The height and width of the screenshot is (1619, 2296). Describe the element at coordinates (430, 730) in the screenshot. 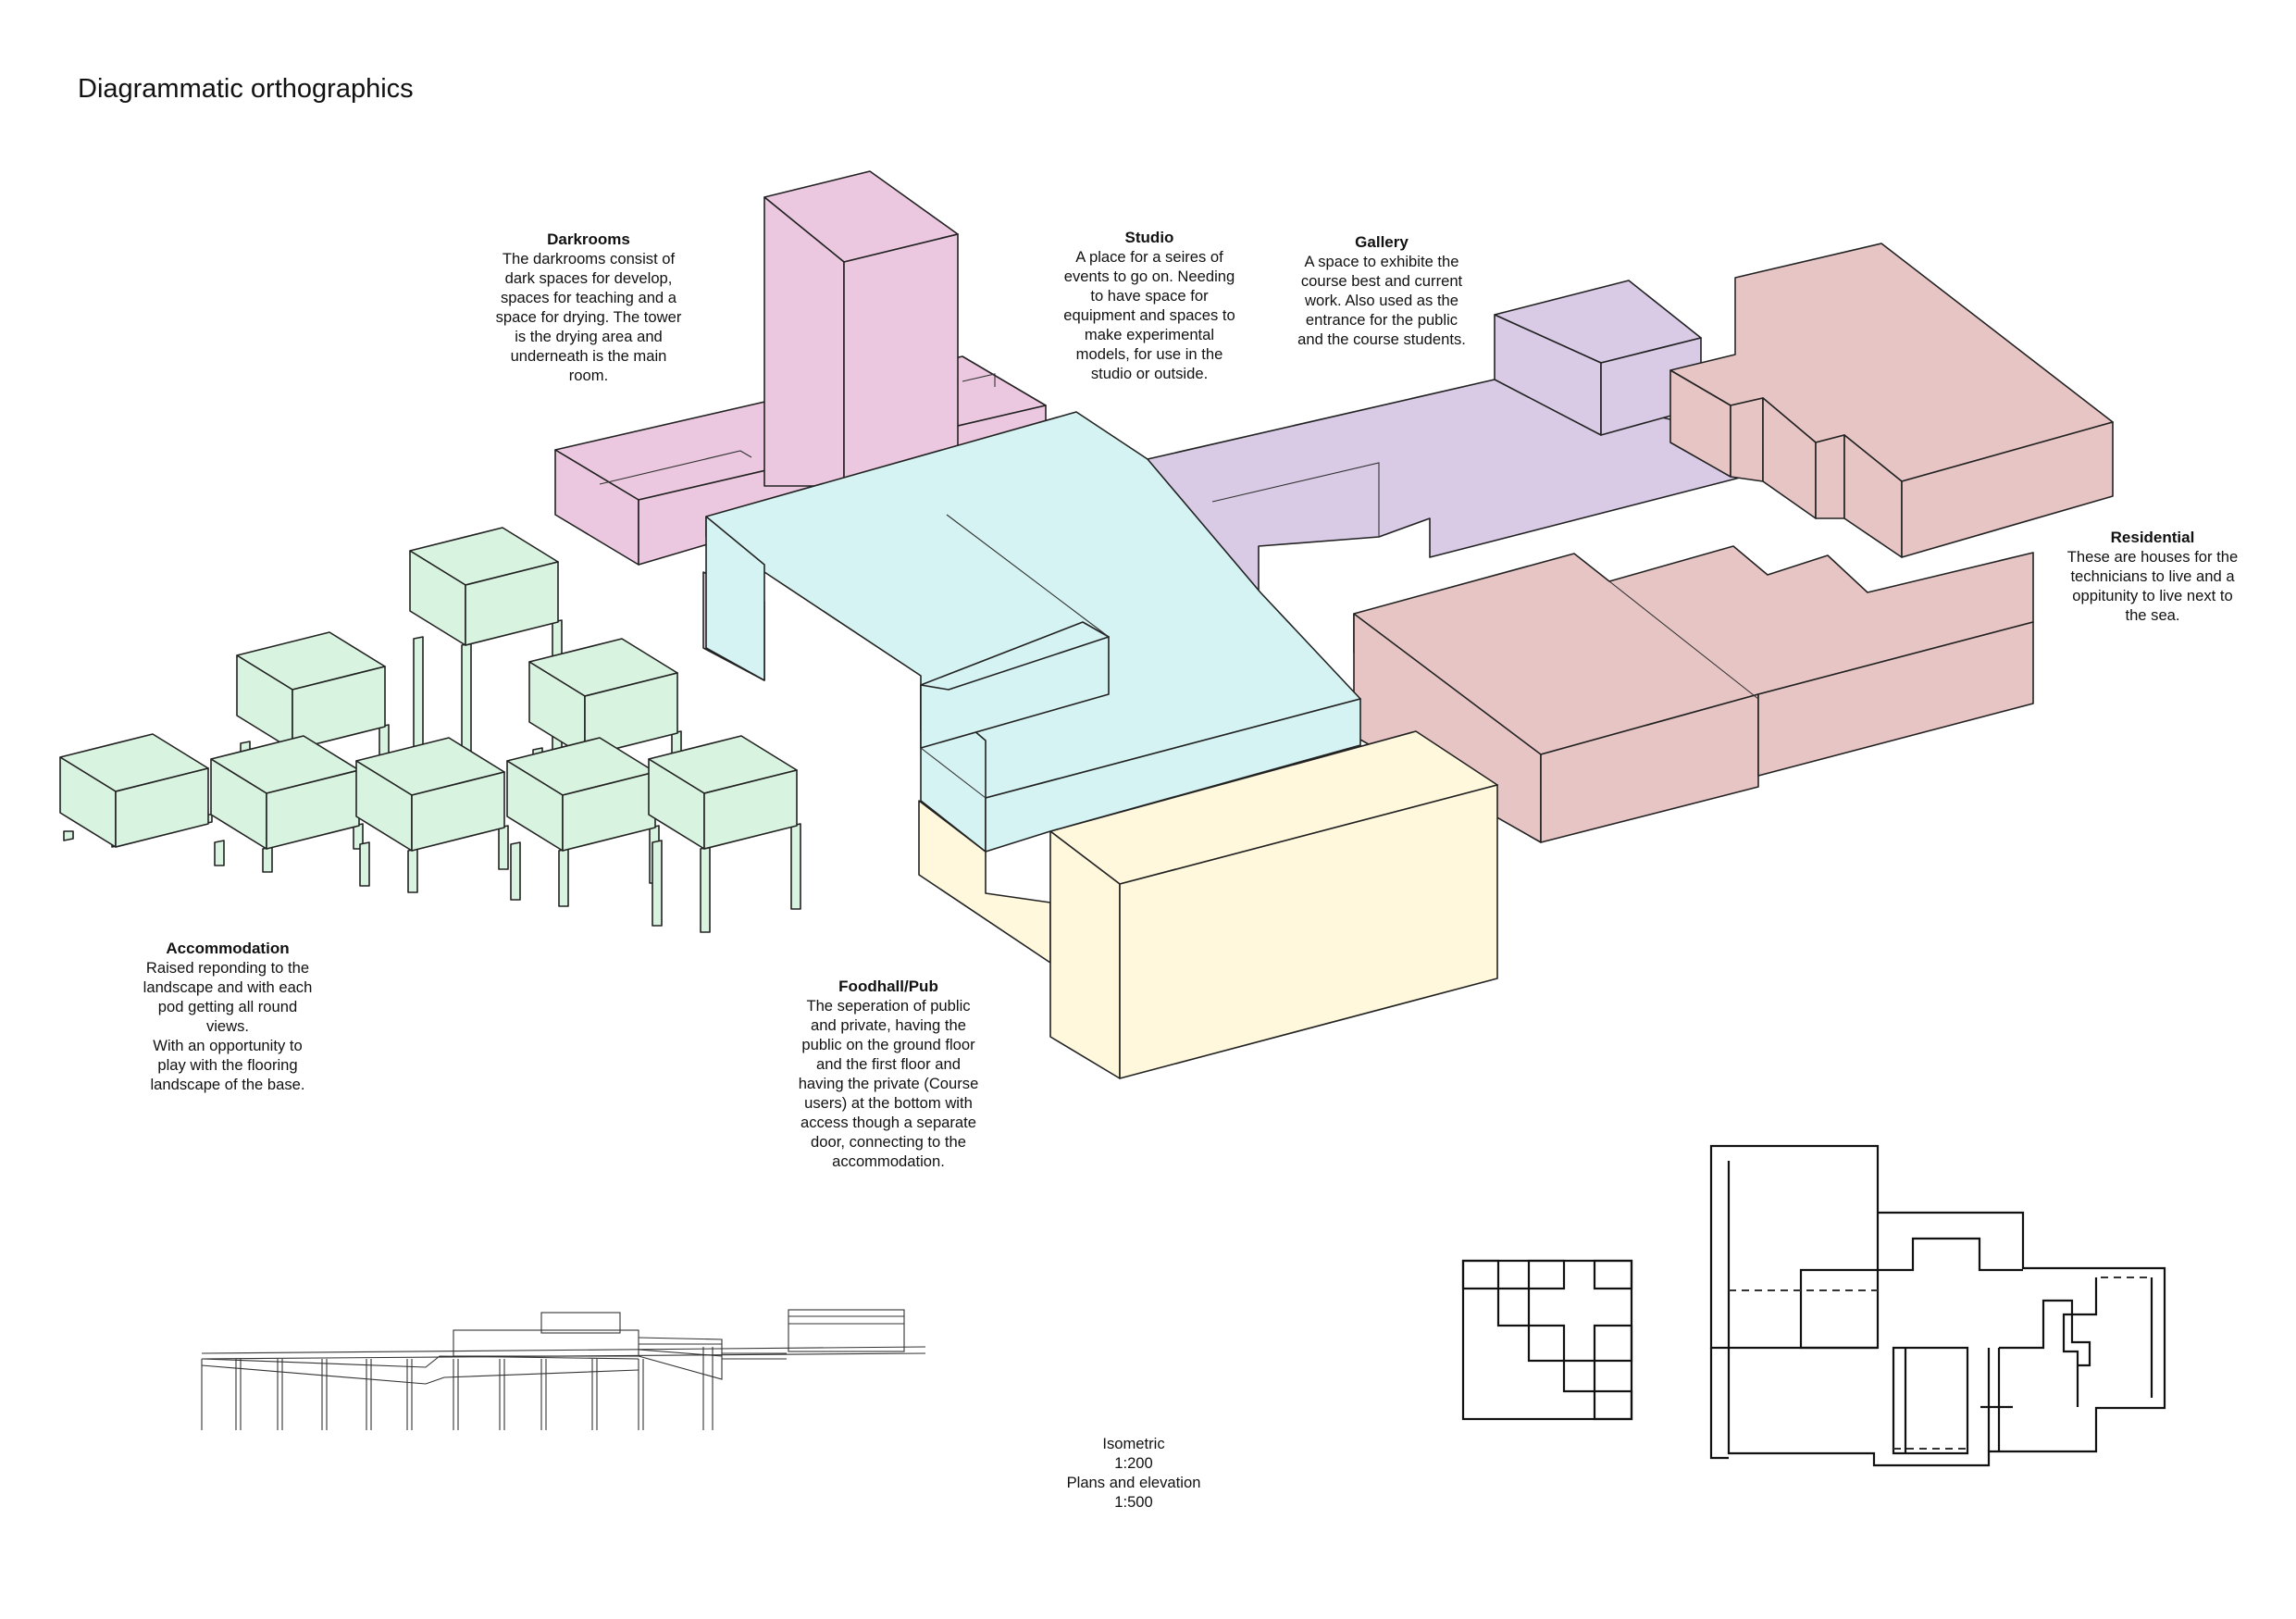

I see `accommodation-pods` at that location.